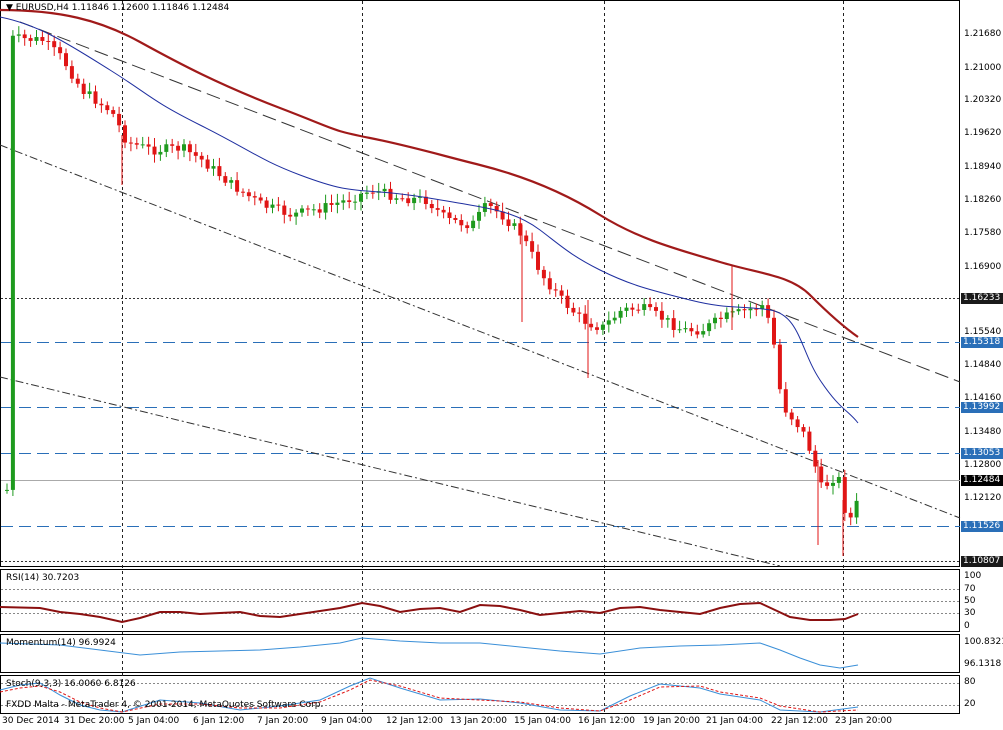 The image size is (1003, 730). I want to click on price-tick: 1.19620, so click(983, 133).